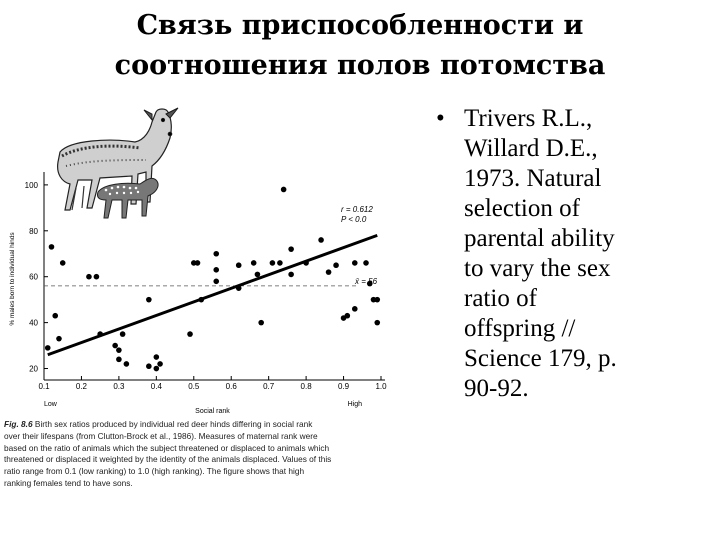 The height and width of the screenshot is (540, 720). I want to click on x-tick-label: 0.6, so click(232, 386).